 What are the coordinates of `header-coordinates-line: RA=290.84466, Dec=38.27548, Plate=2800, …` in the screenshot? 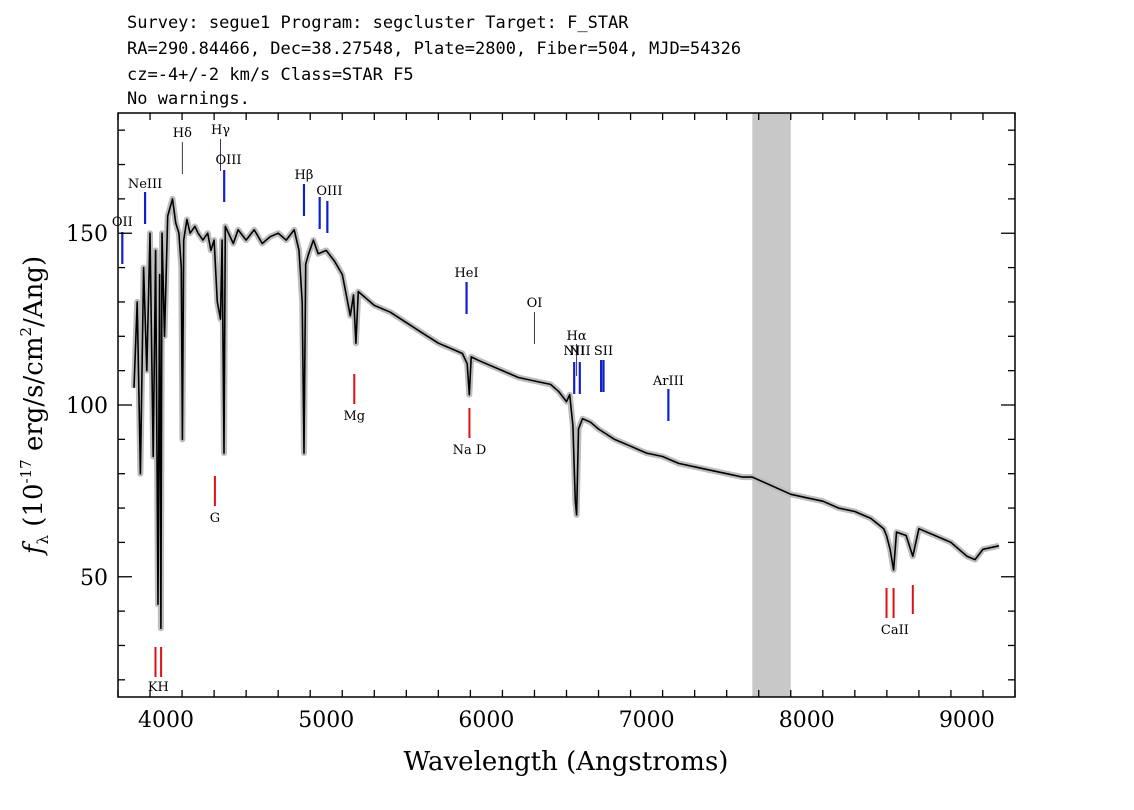 It's located at (434, 49).